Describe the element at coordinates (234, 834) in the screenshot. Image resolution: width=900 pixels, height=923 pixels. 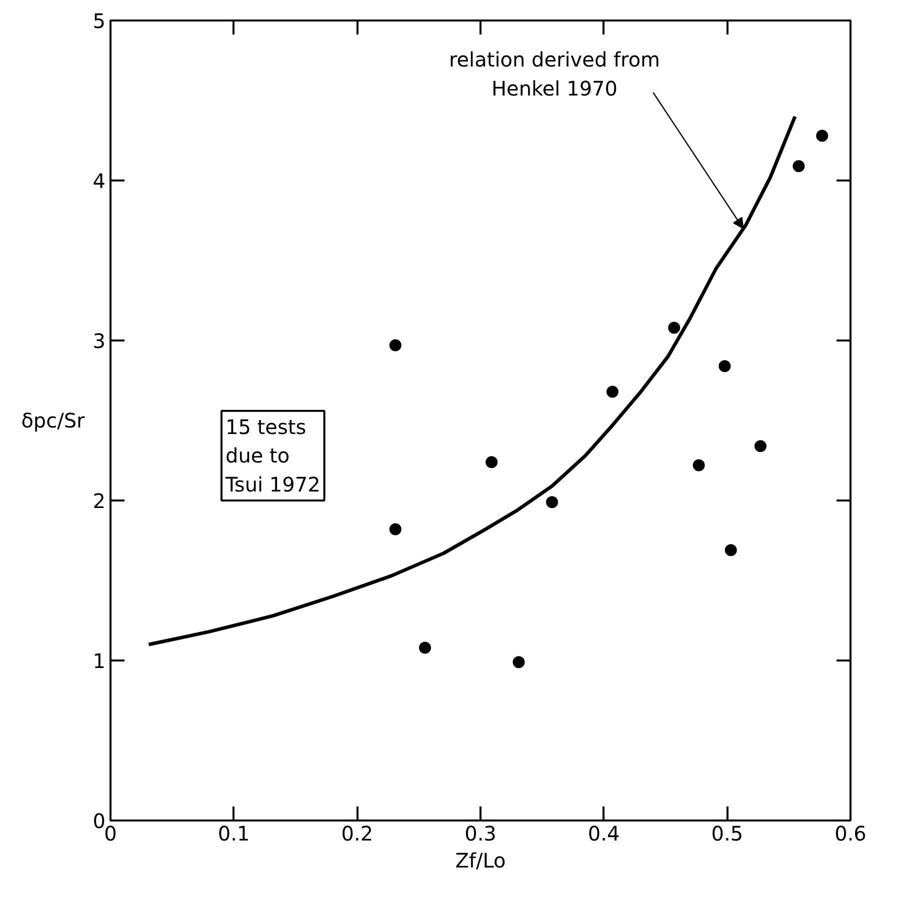
I see `x-tick-label: 0.1` at that location.